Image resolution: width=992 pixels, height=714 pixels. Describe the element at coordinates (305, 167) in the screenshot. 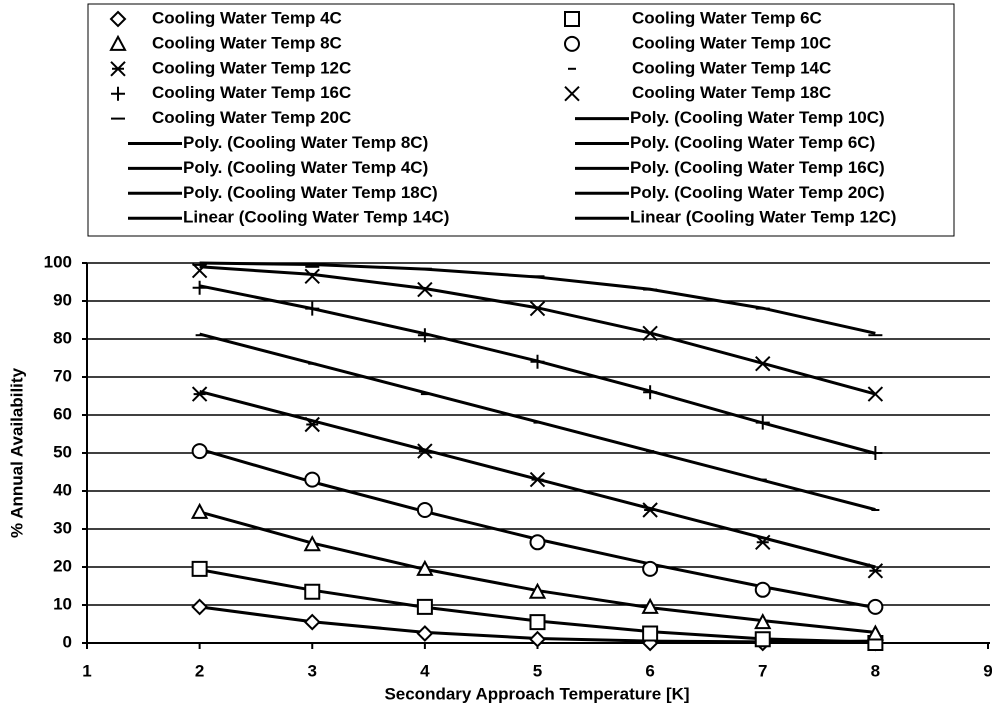

I see `legend-label: Poly. (Cooling Water Temp 4C)` at that location.